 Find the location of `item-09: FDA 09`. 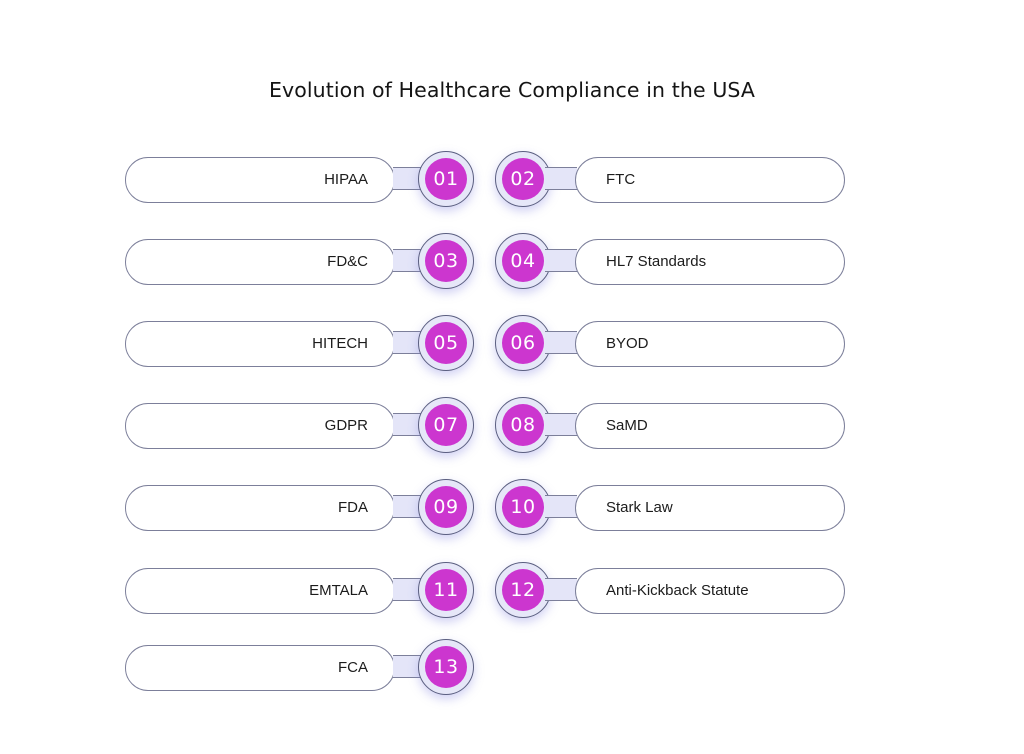

item-09: FDA 09 is located at coordinates (300, 507).